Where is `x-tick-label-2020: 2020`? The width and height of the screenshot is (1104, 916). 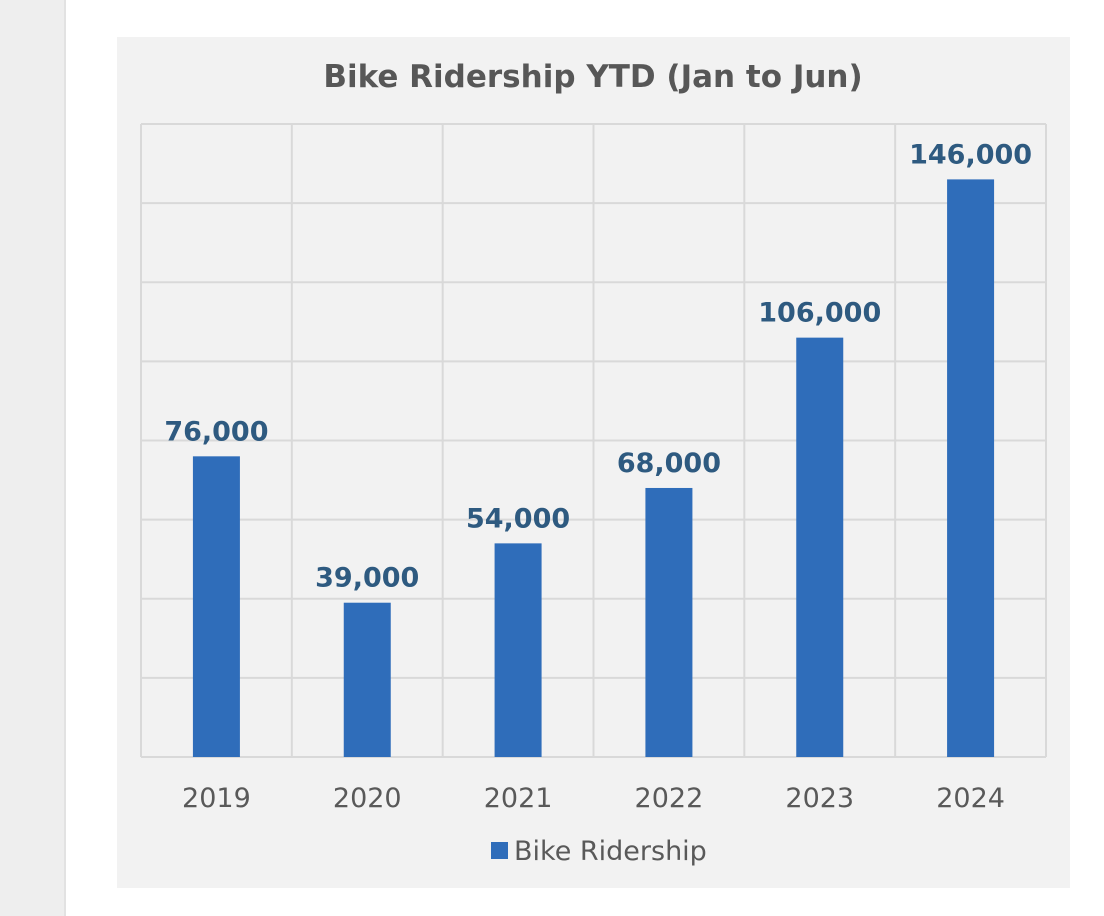
x-tick-label-2020: 2020 is located at coordinates (367, 798).